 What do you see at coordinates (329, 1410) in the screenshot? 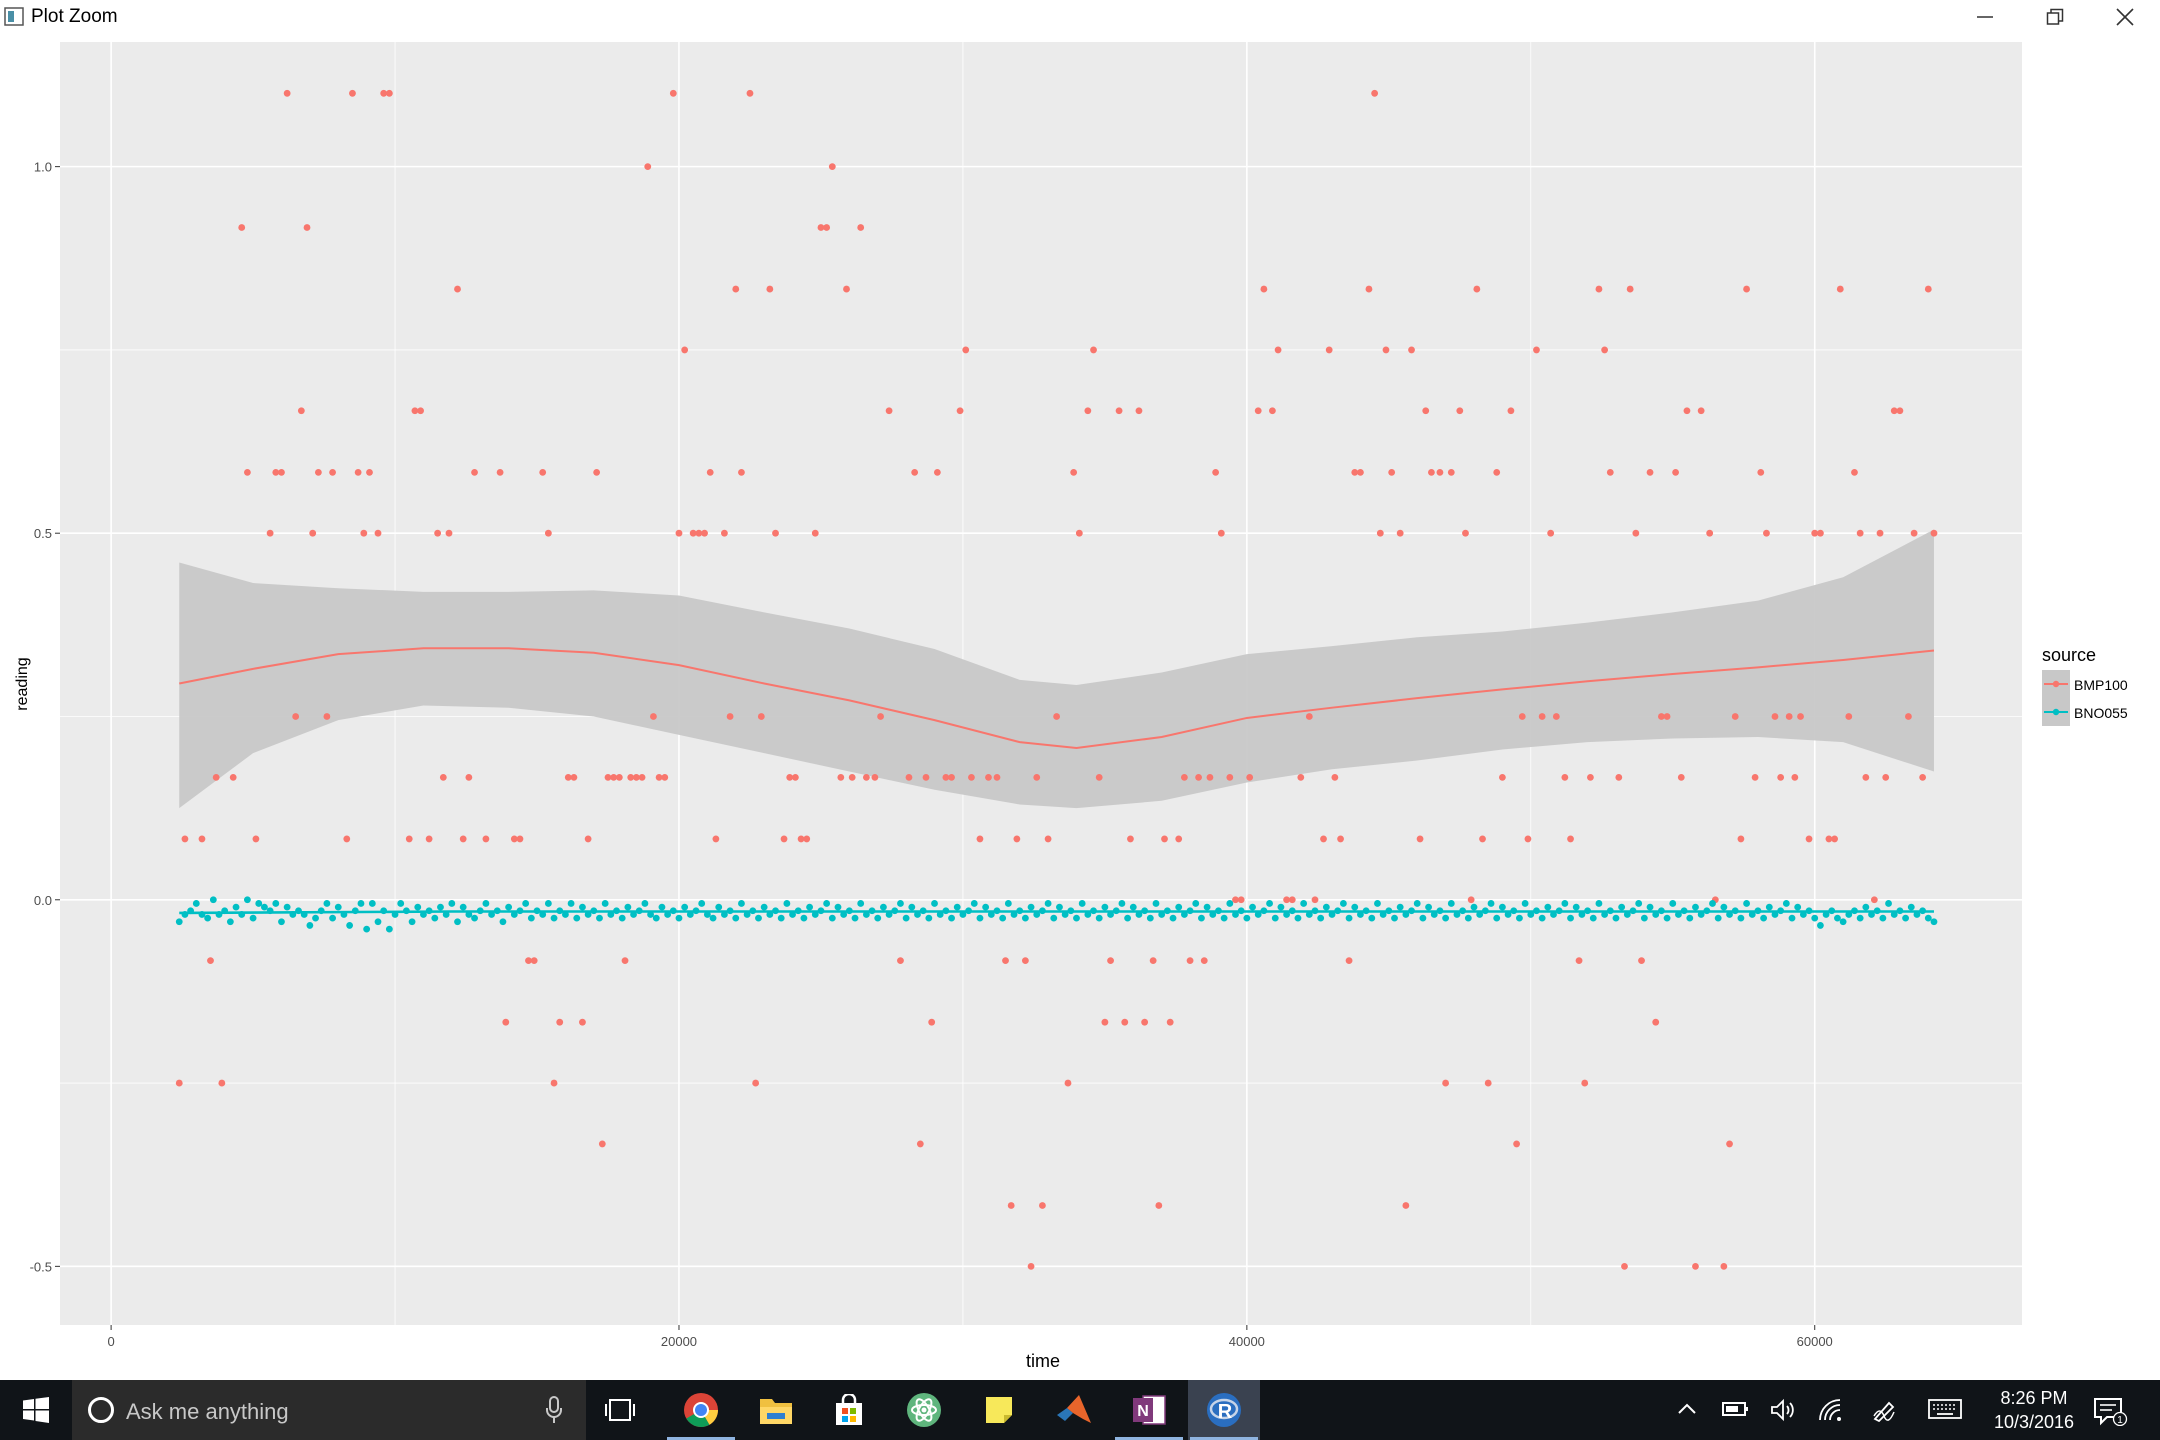
I see `search-box: Ask me anything` at bounding box center [329, 1410].